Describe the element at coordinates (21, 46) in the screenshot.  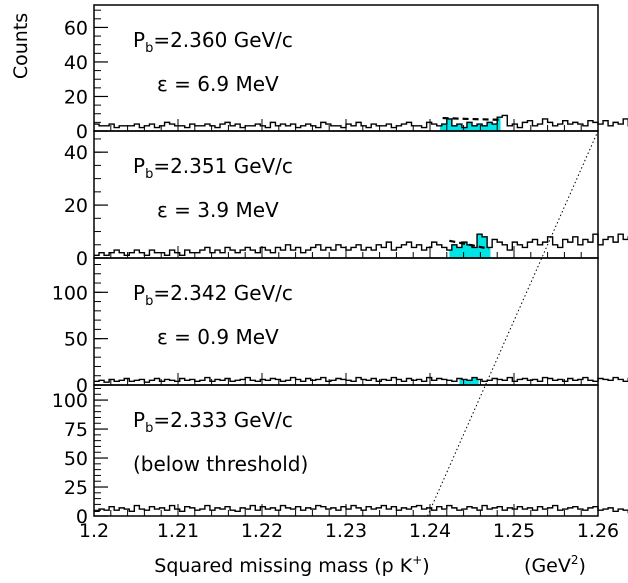
I see `y-axis-label: Counts` at that location.